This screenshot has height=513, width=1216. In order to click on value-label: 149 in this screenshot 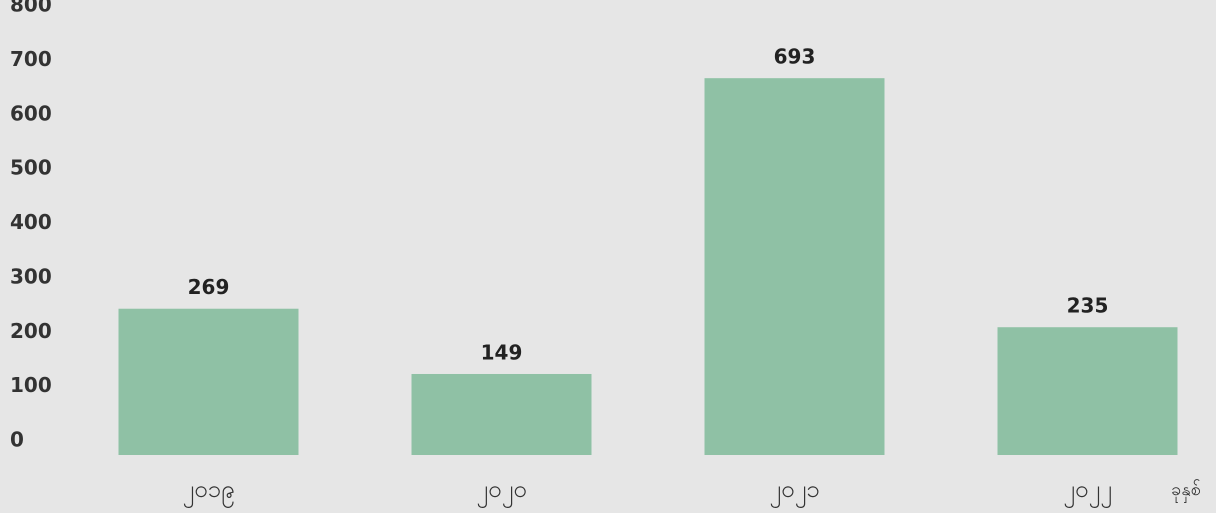, I will do `click(502, 352)`.